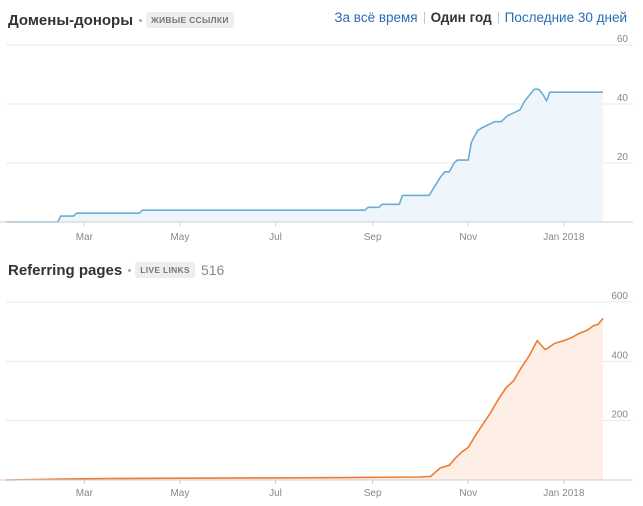 The image size is (643, 506). Describe the element at coordinates (65, 270) in the screenshot. I see `panel-title: Referring pages` at that location.